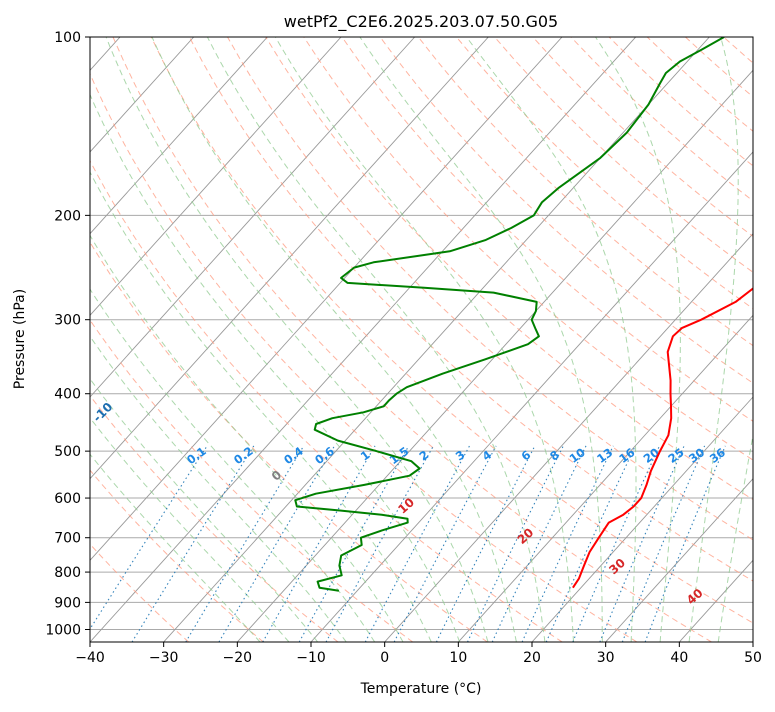 The width and height of the screenshot is (775, 712). What do you see at coordinates (164, 658) in the screenshot?
I see `x-tick-label: −30` at bounding box center [164, 658].